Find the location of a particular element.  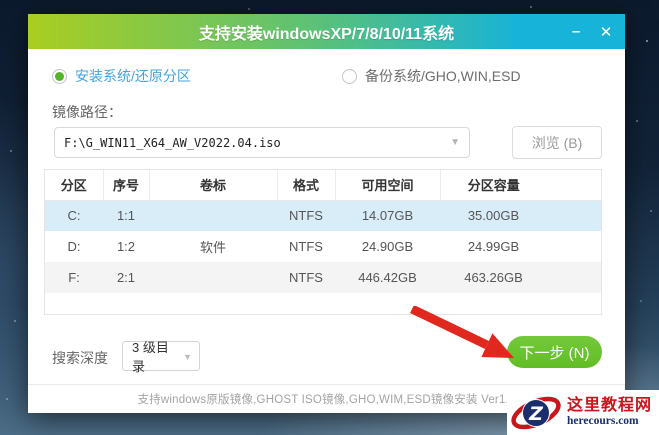

table-row-f: F: 2:1 NTFS 446.42GB 463.26GB is located at coordinates (323, 277).